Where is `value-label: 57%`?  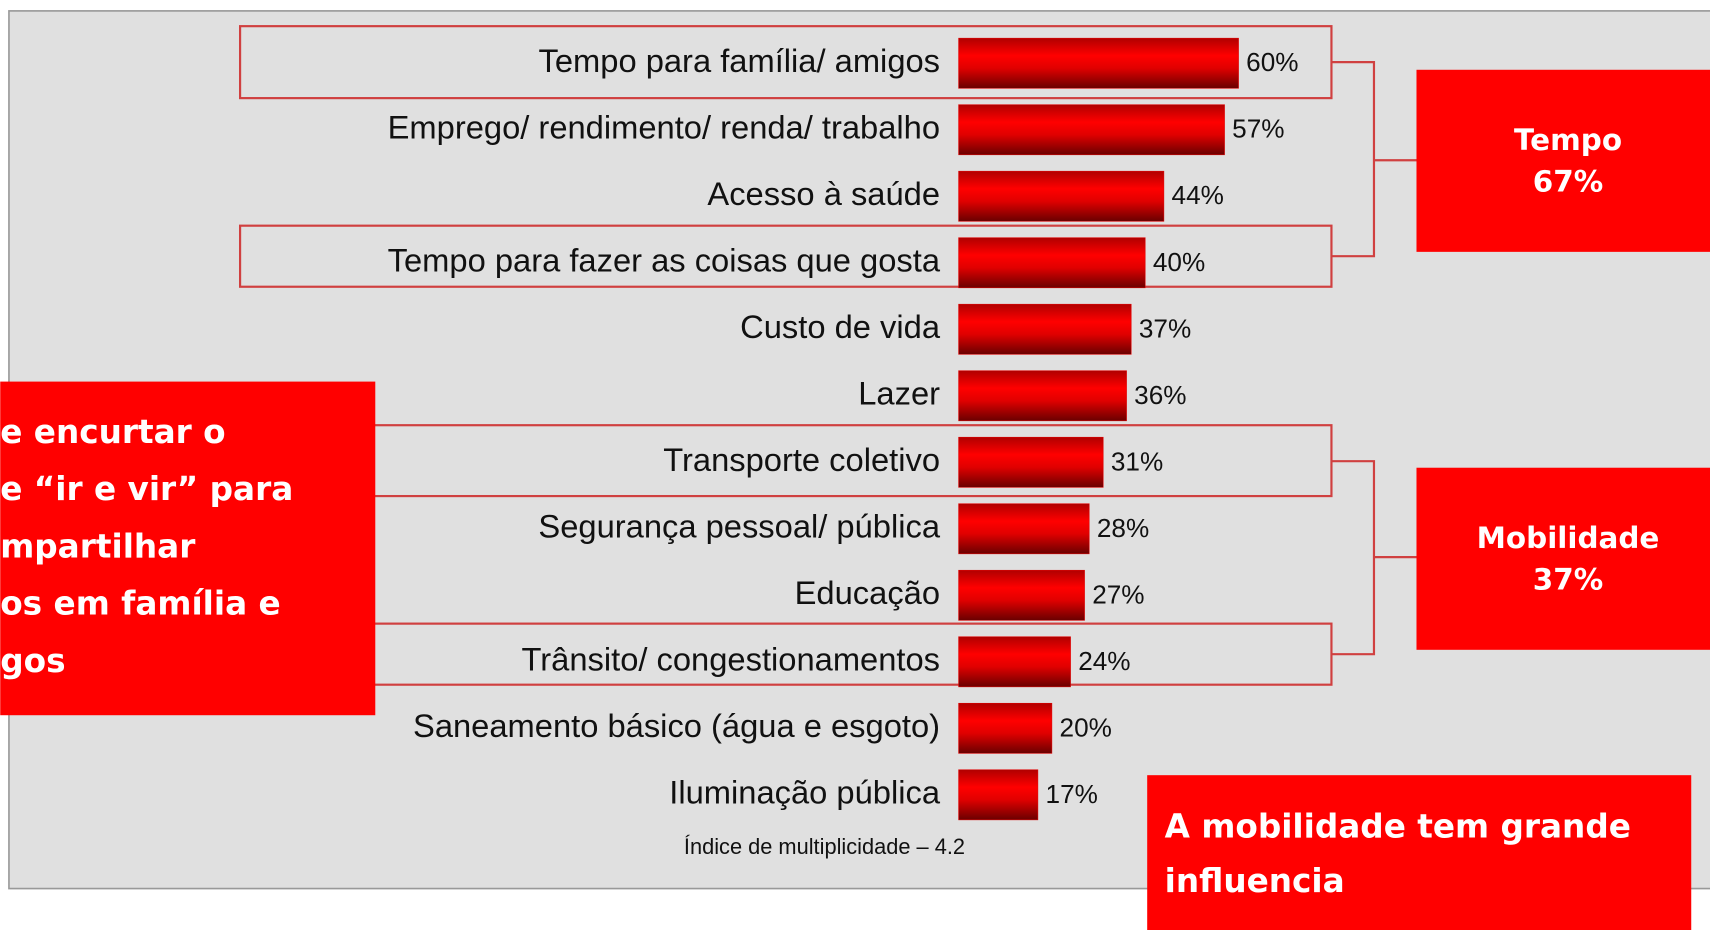
value-label: 57% is located at coordinates (1258, 129).